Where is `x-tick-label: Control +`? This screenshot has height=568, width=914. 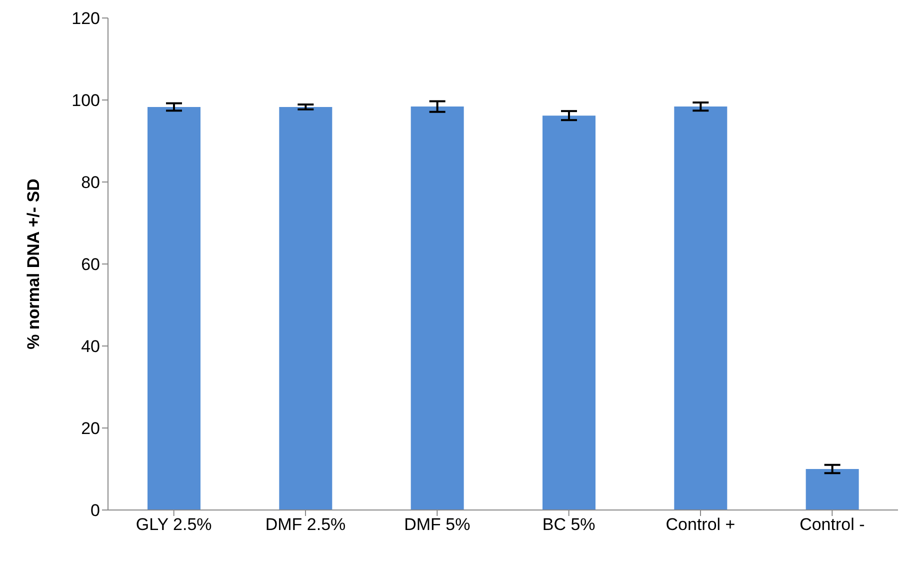
x-tick-label: Control + is located at coordinates (701, 524).